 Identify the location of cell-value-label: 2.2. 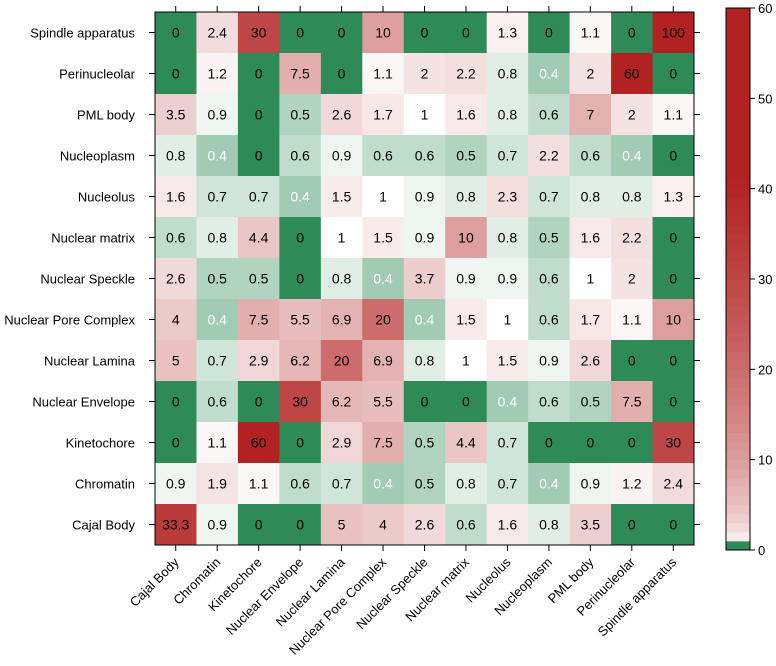
(466, 74).